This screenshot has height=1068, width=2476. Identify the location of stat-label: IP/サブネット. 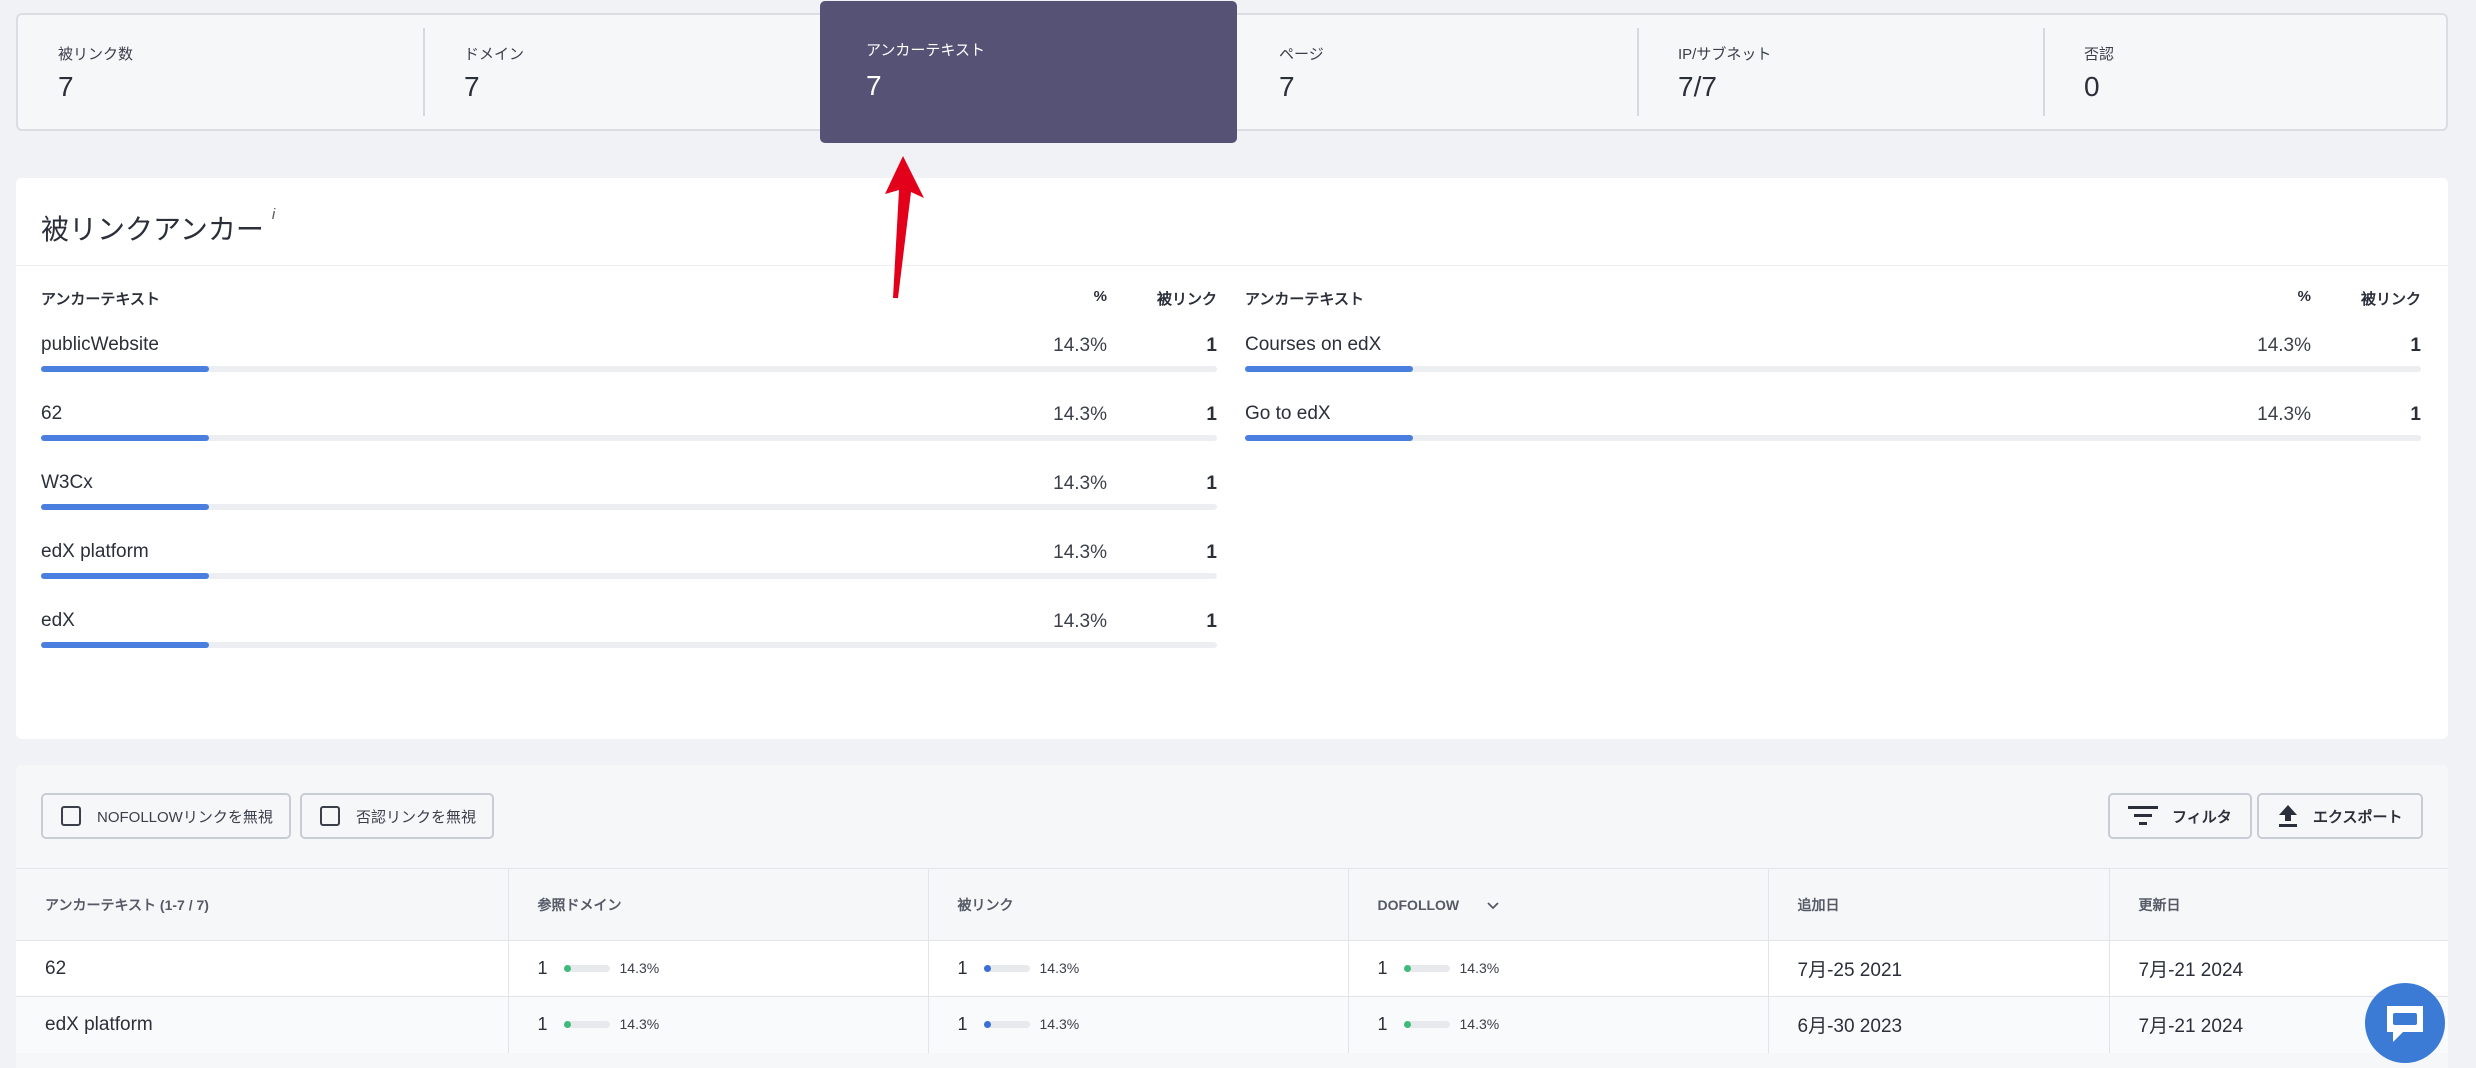
(1725, 54).